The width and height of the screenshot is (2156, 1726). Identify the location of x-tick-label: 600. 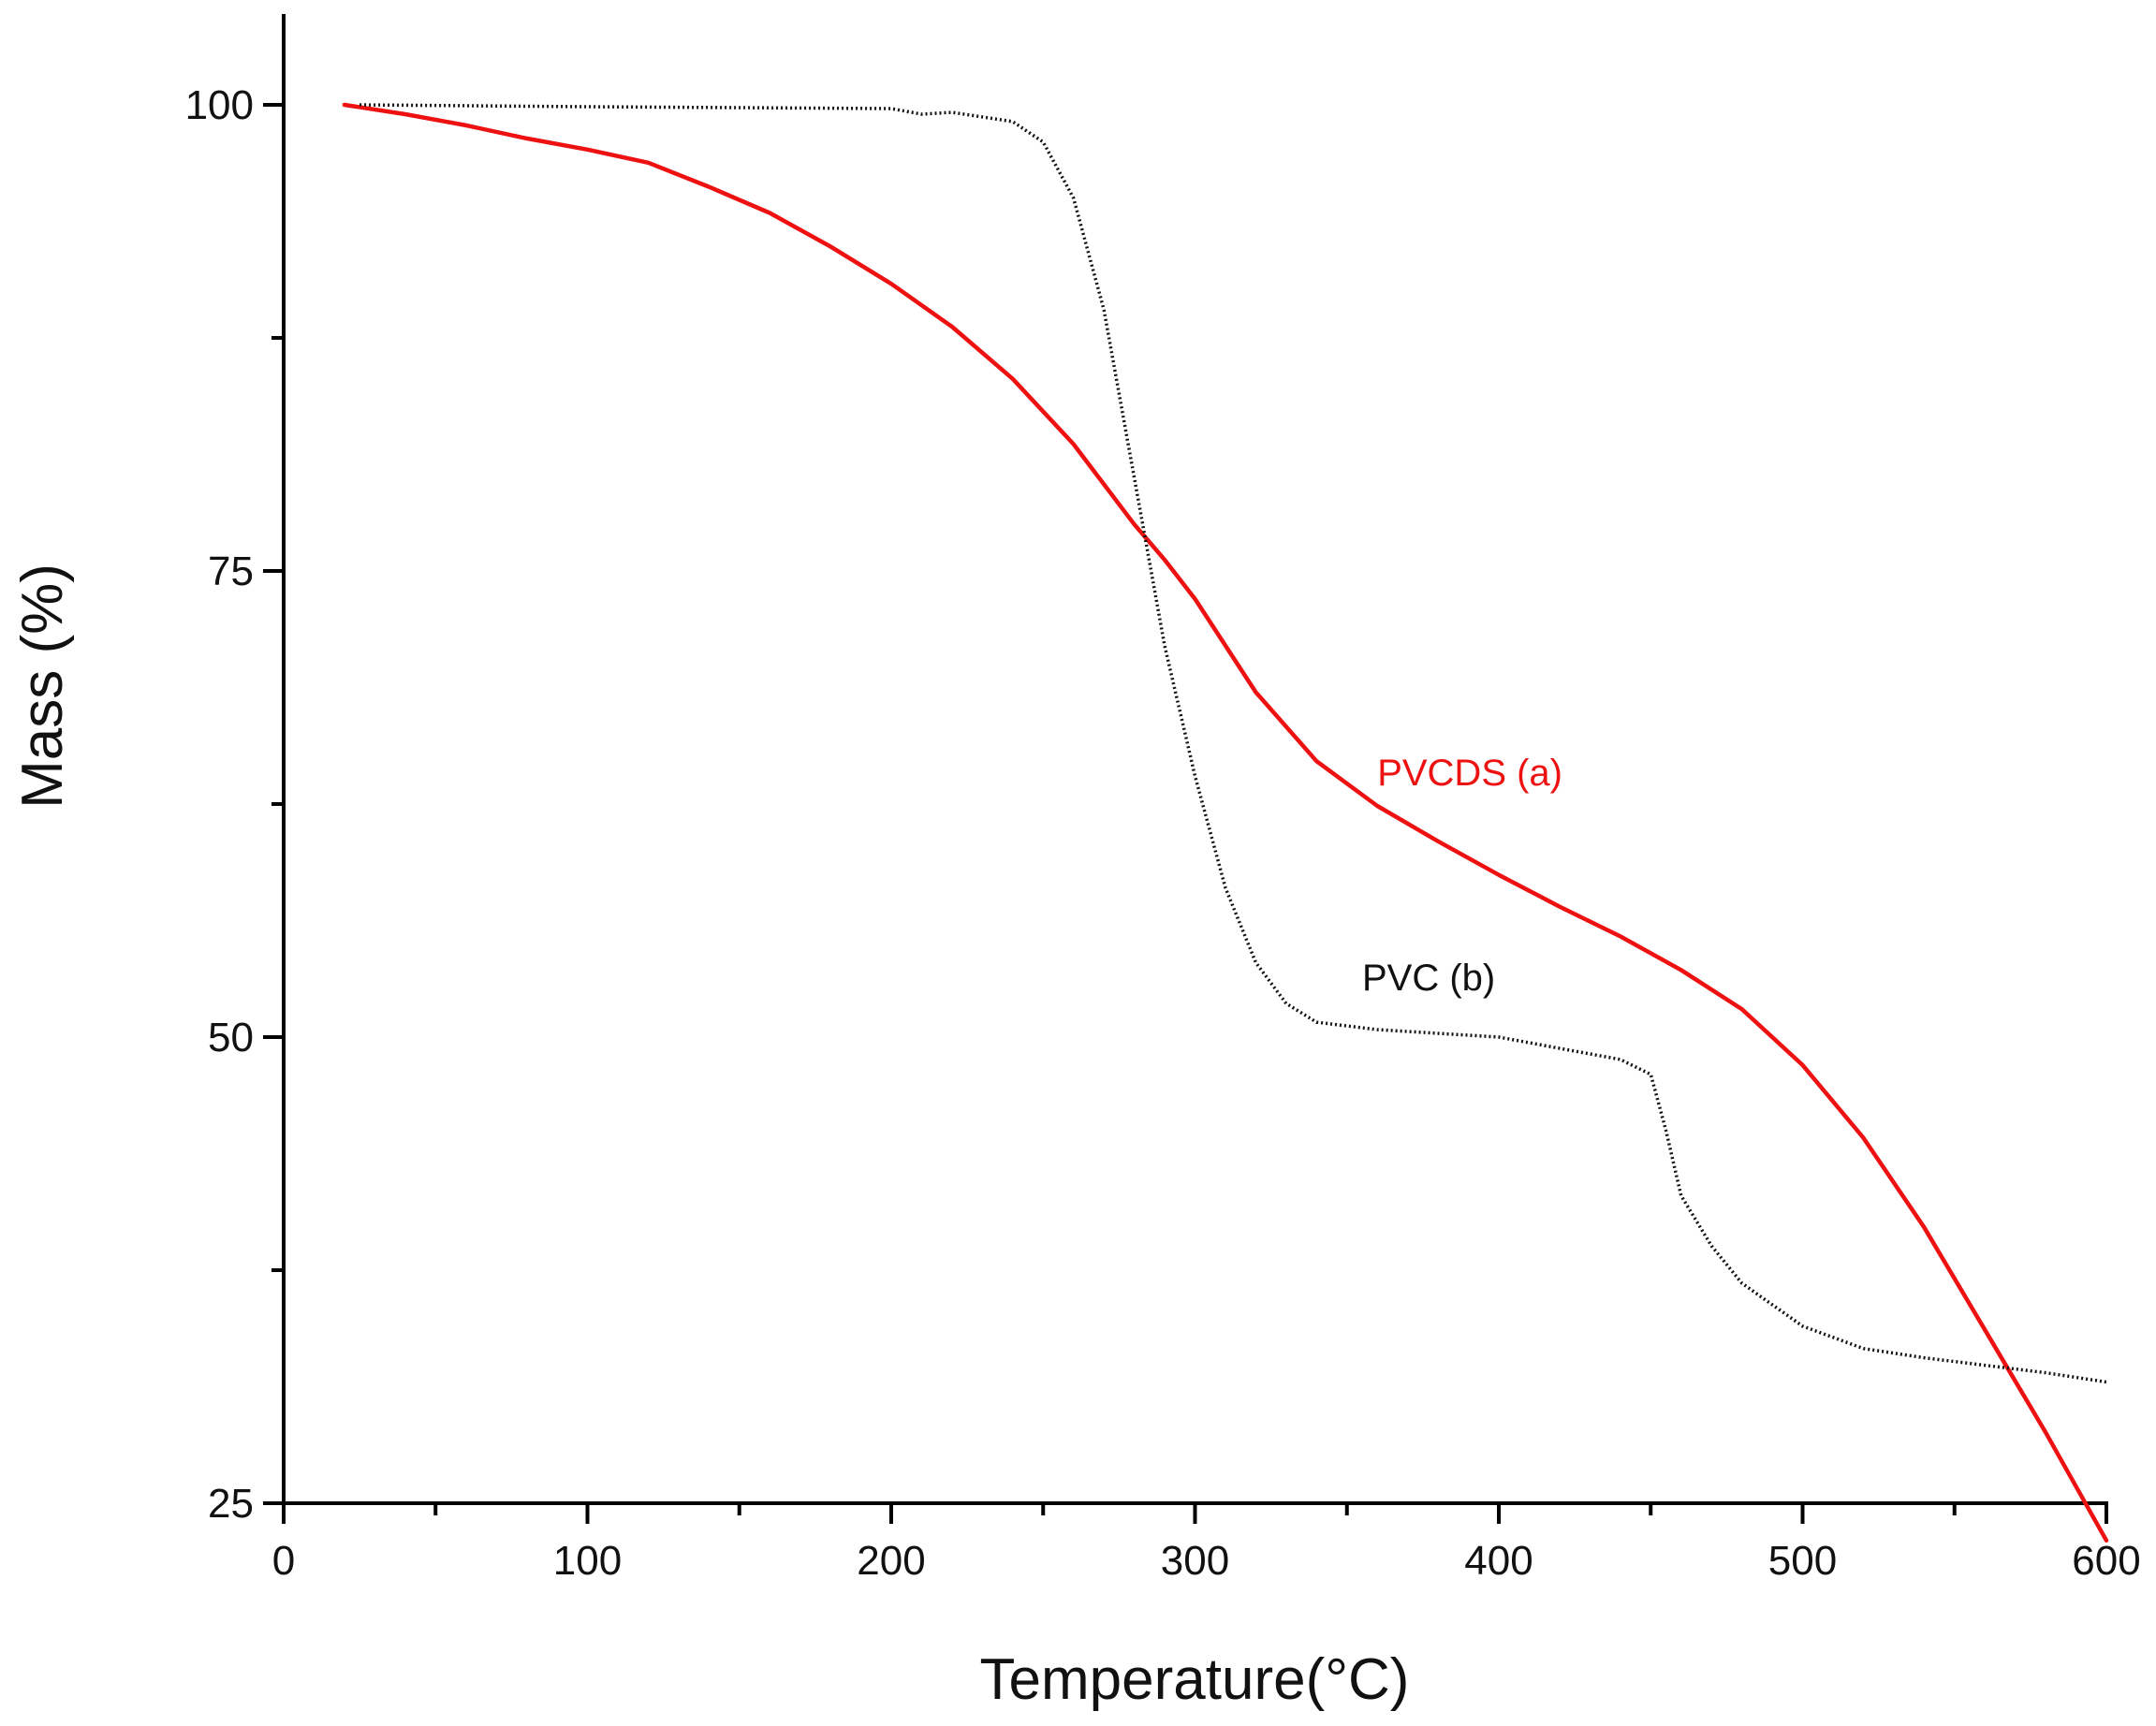
(2106, 1561).